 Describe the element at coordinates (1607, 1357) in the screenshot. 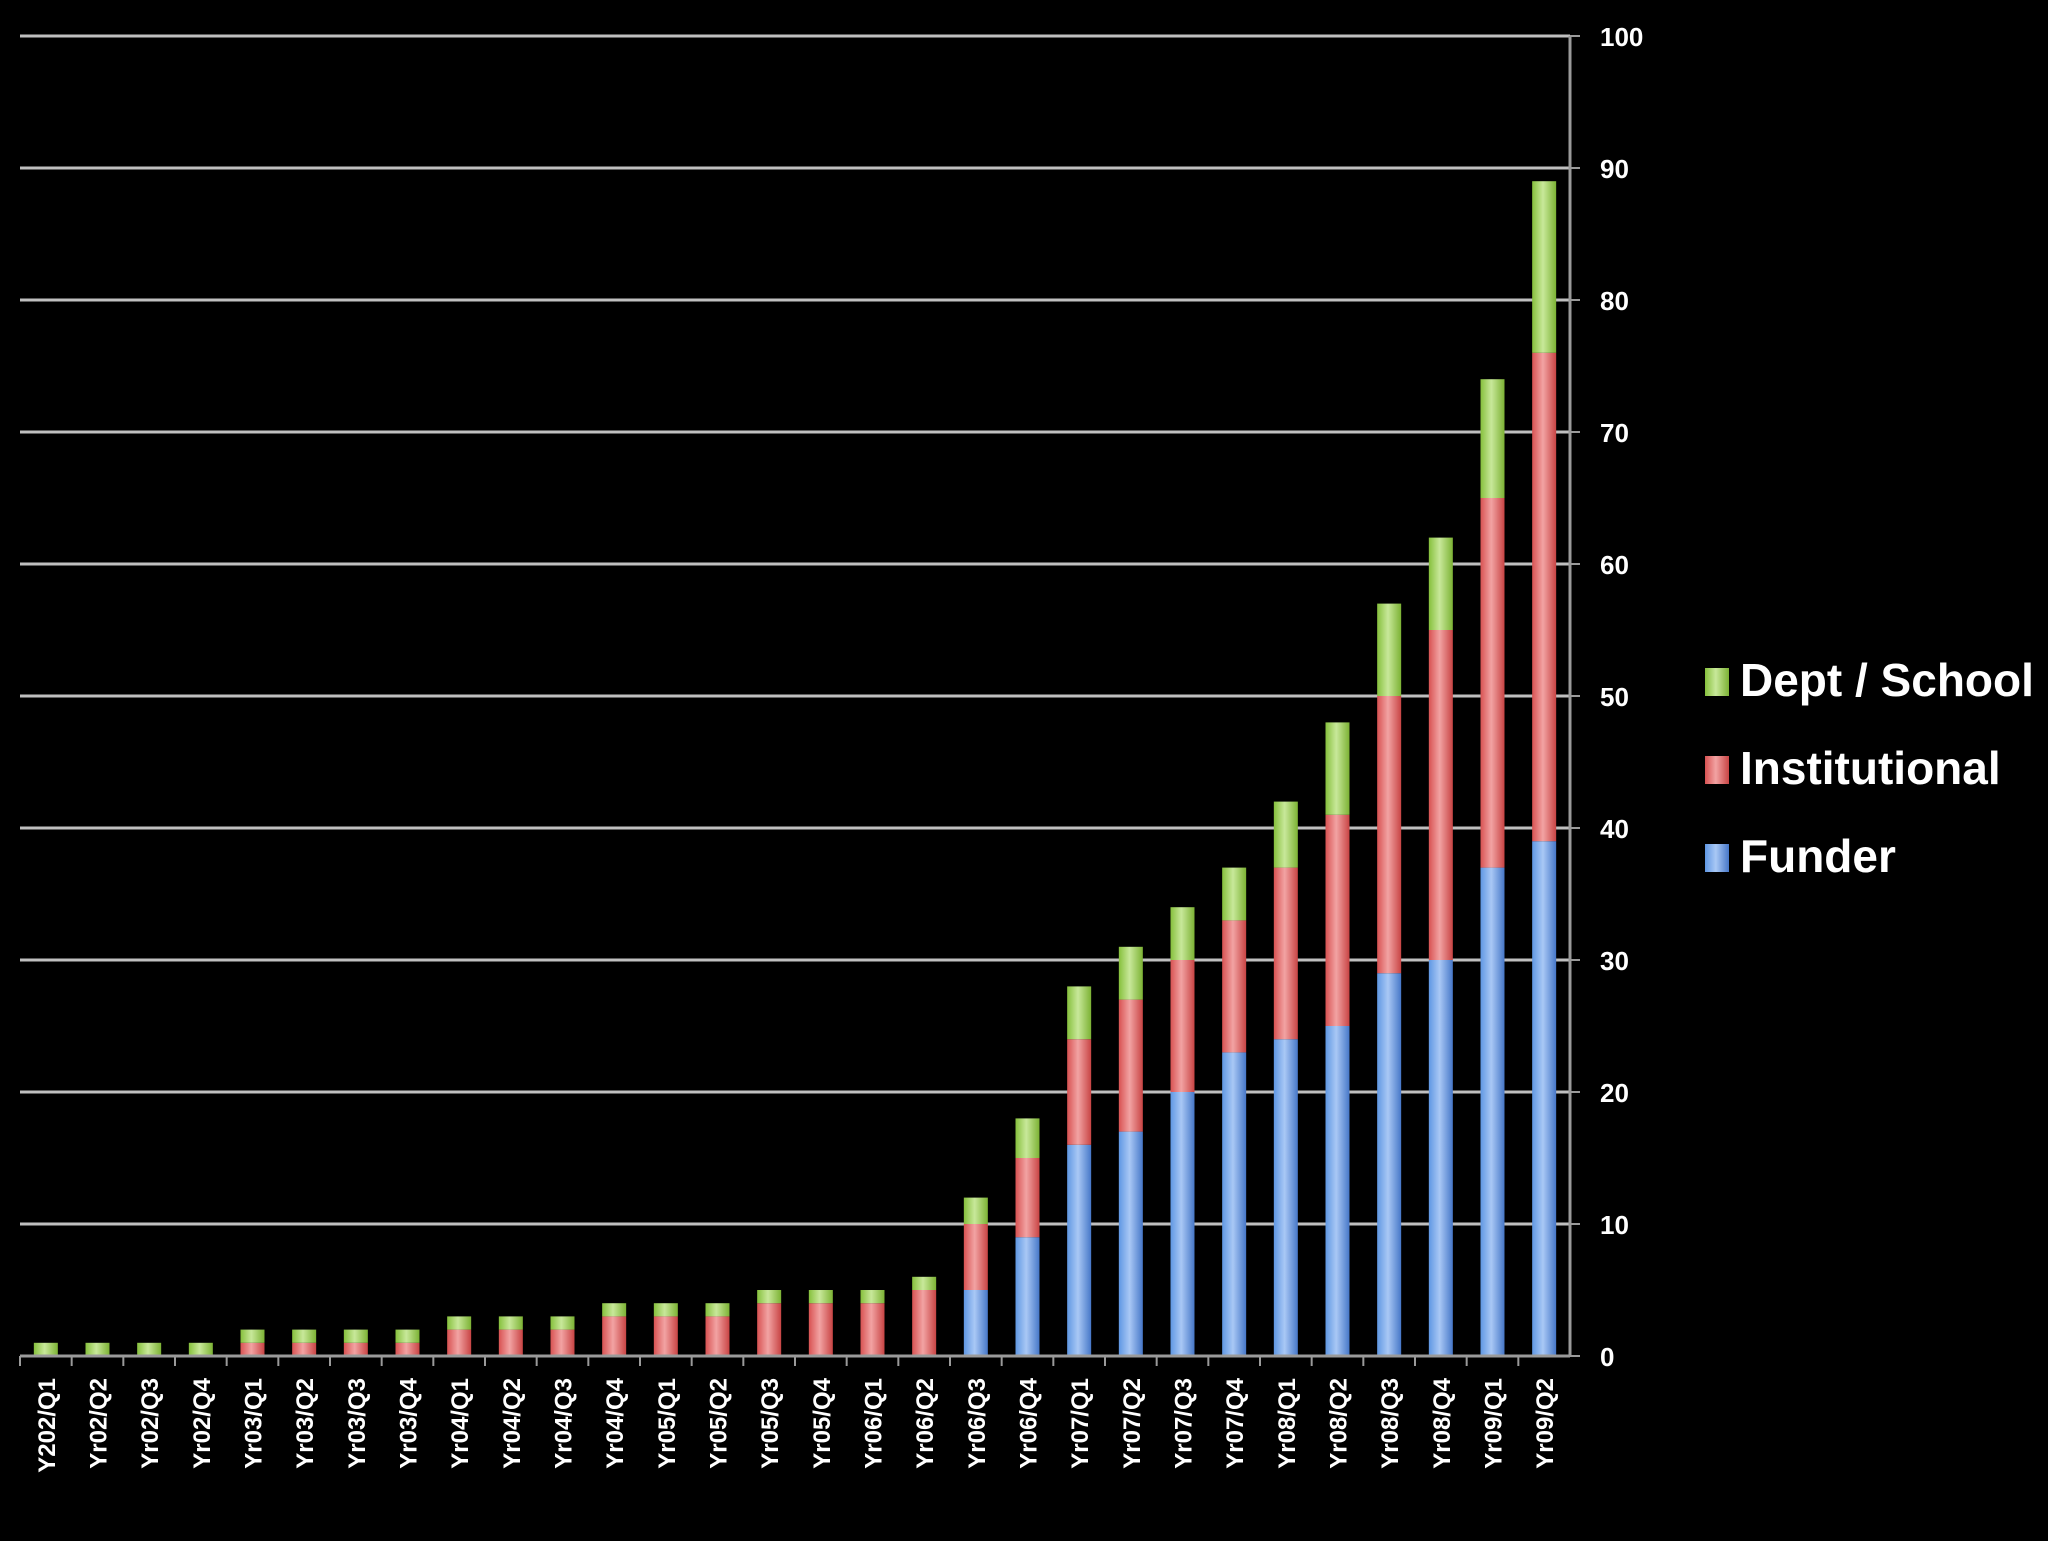

I see `y-tick-label: 0` at that location.